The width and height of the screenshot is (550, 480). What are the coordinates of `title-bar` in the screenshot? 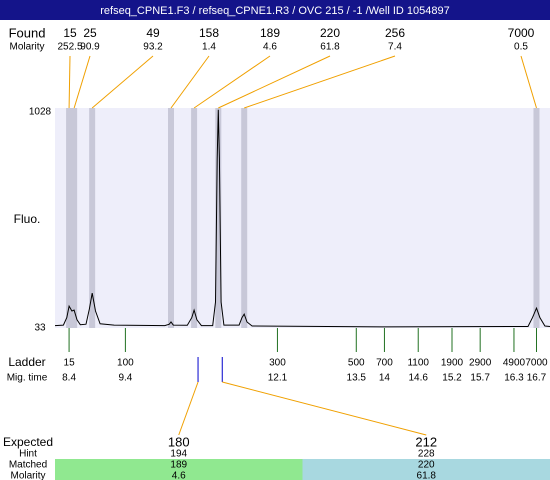 It's located at (275, 10).